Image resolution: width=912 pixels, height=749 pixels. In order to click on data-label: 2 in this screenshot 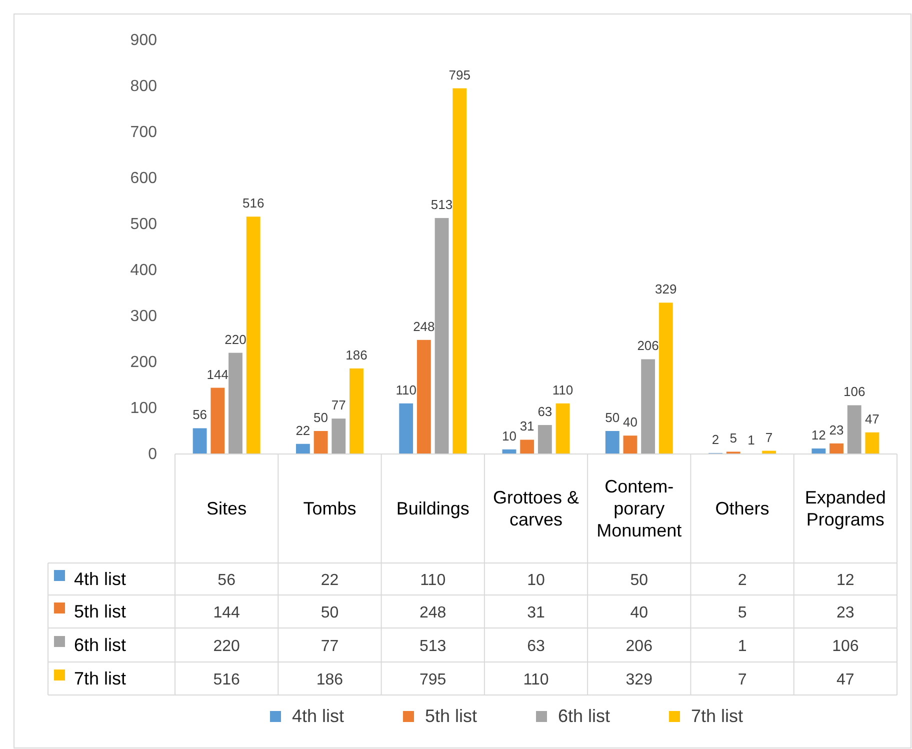, I will do `click(742, 580)`.